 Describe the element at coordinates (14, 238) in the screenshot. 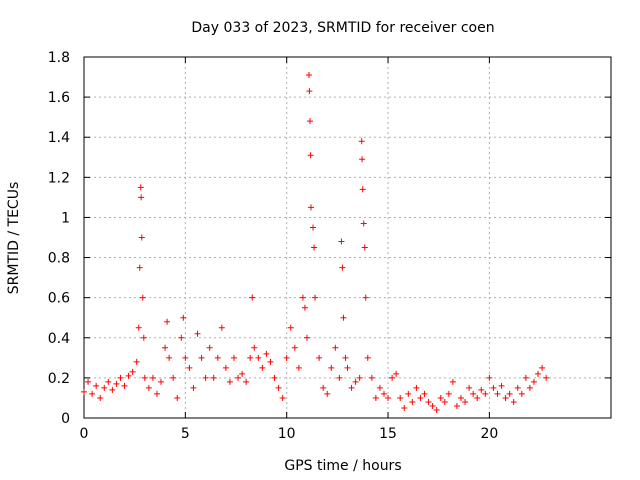

I see `y-axis-label: SRMTID / TECUs` at that location.